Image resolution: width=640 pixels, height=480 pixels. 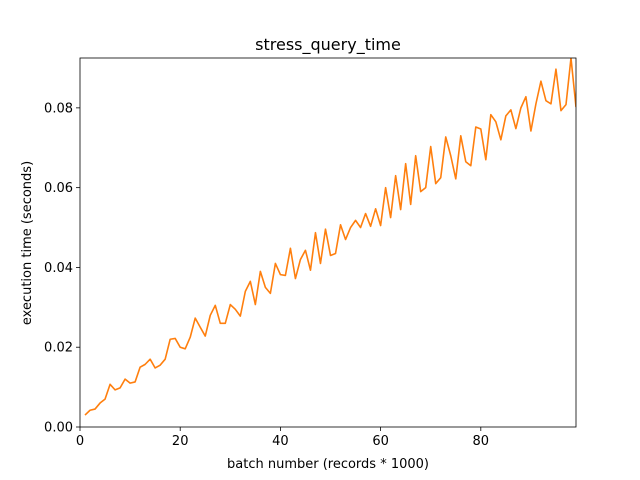 I want to click on x-tick-label: 20, so click(x=180, y=441).